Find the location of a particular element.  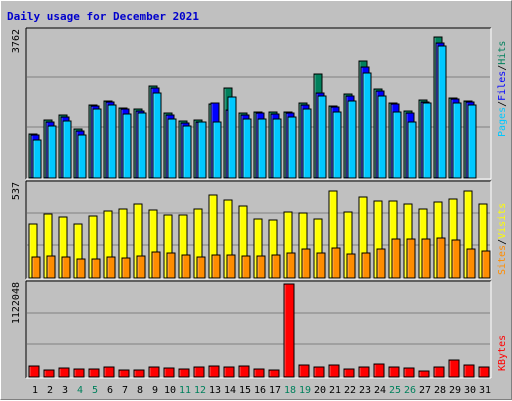

y-max-label: 3762 is located at coordinates (16, 41).